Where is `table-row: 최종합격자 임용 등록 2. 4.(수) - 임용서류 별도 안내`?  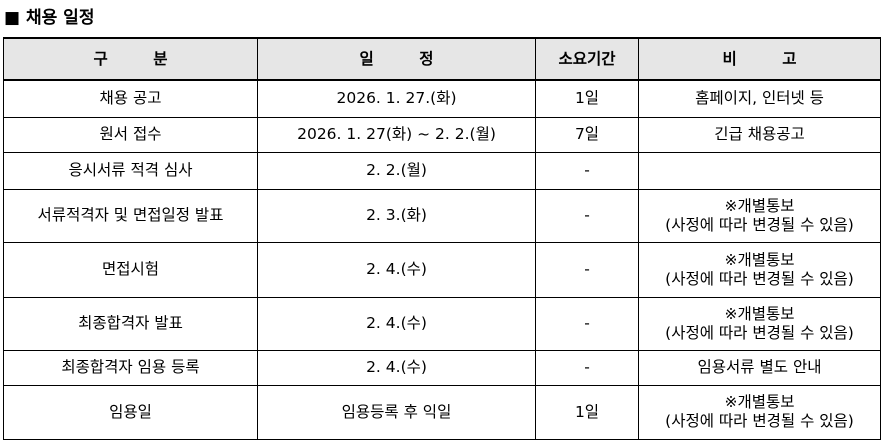 table-row: 최종합격자 임용 등록 2. 4.(수) - 임용서류 별도 안내 is located at coordinates (442, 367).